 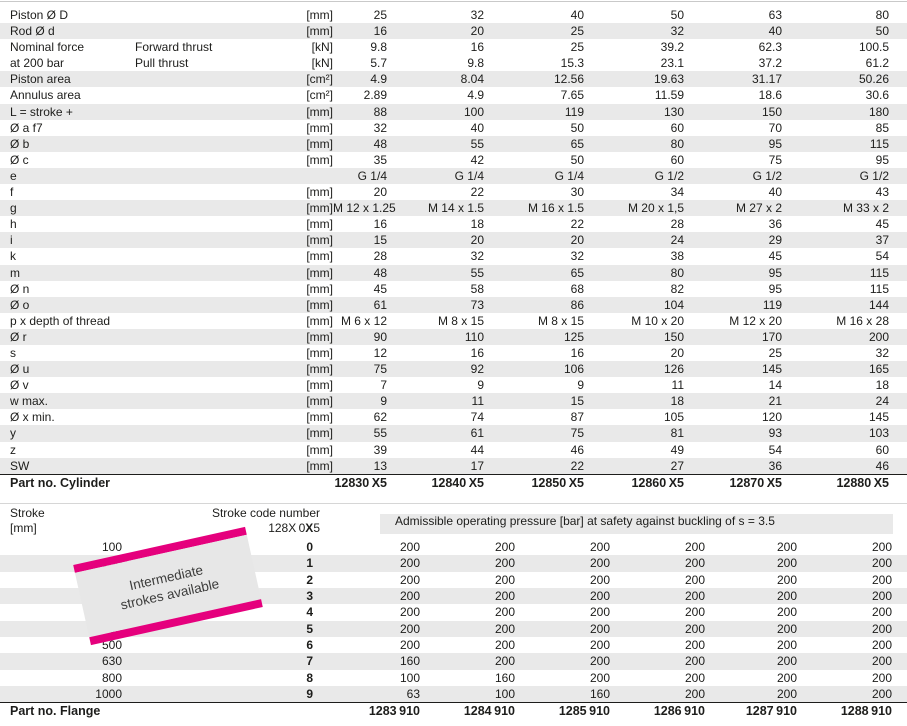 I want to click on cell-value: 19.63, so click(x=634, y=79).